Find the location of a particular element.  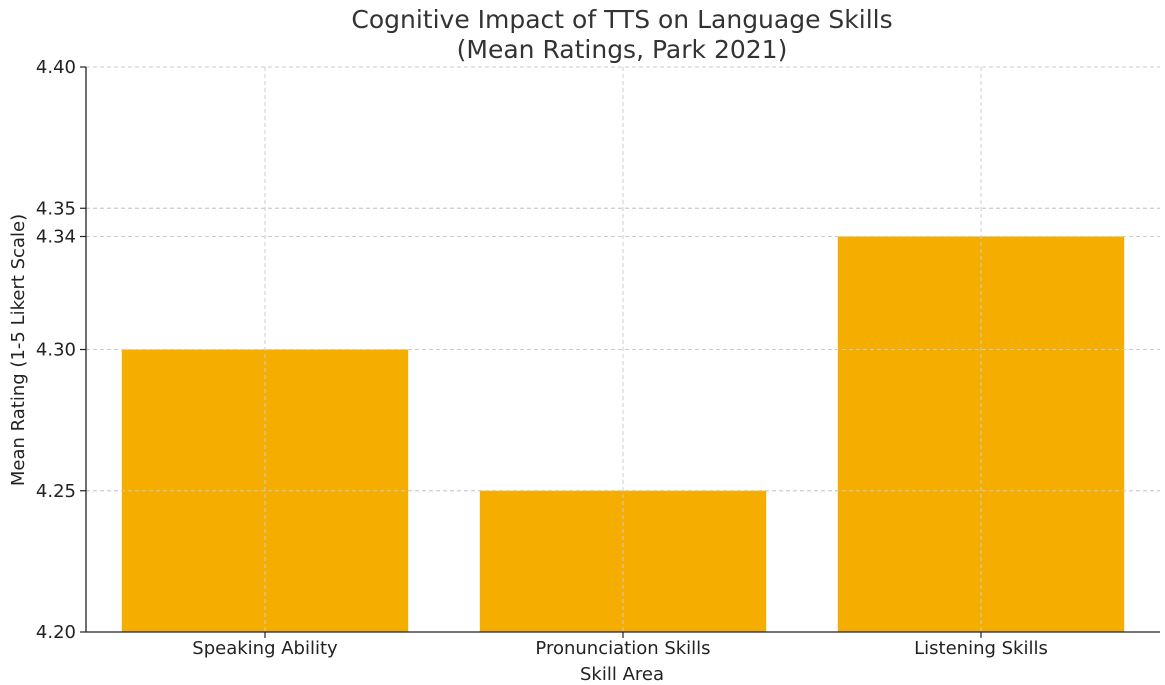

y-axis-label: Mean Rating (1-5 Likert Scale) is located at coordinates (18, 350).